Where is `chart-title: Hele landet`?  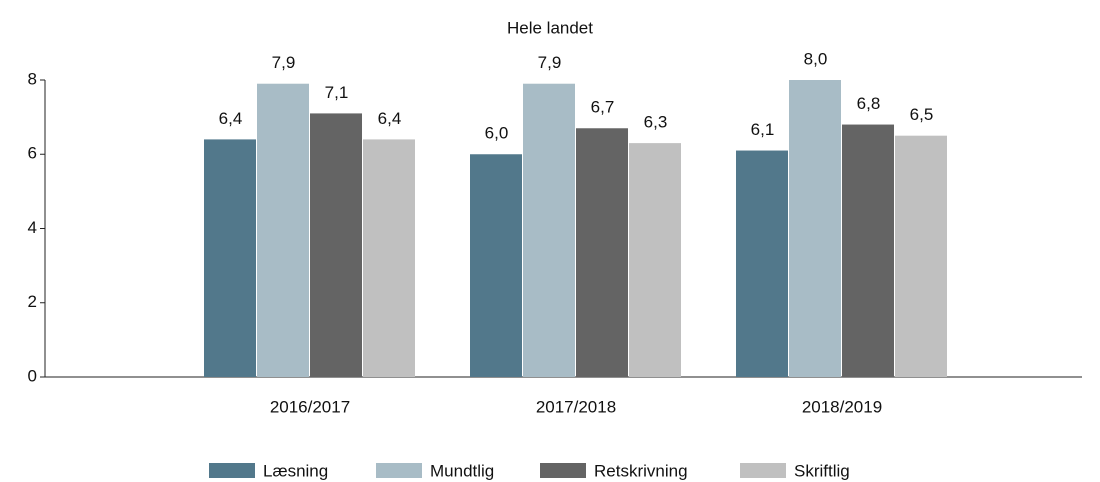 chart-title: Hele landet is located at coordinates (550, 27).